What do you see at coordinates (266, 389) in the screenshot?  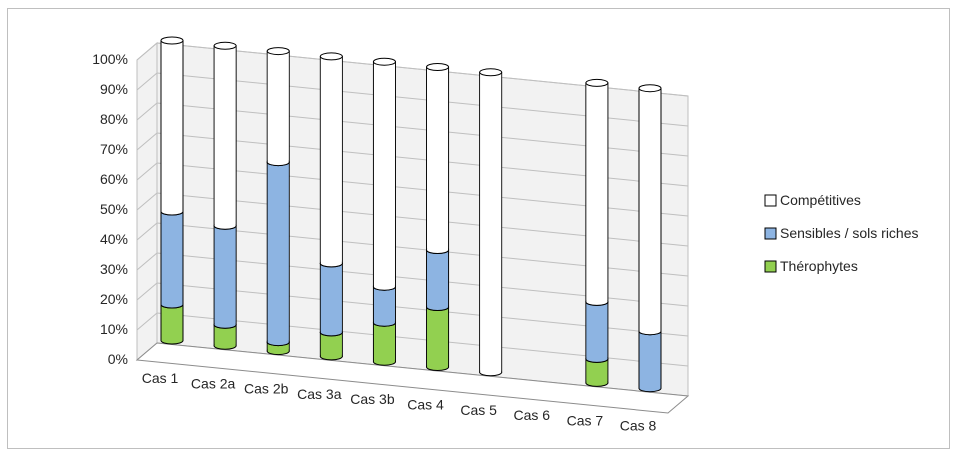 I see `x-tick-label: Cas 2b` at bounding box center [266, 389].